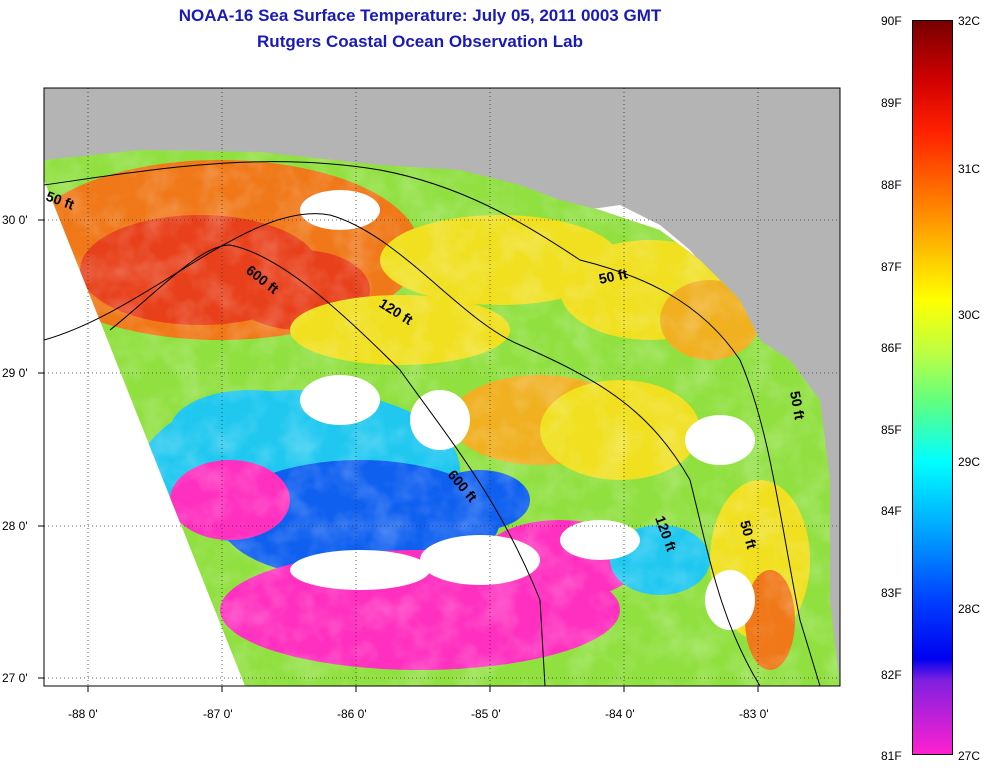  What do you see at coordinates (891, 185) in the screenshot?
I see `fahrenheit-label: 88F` at bounding box center [891, 185].